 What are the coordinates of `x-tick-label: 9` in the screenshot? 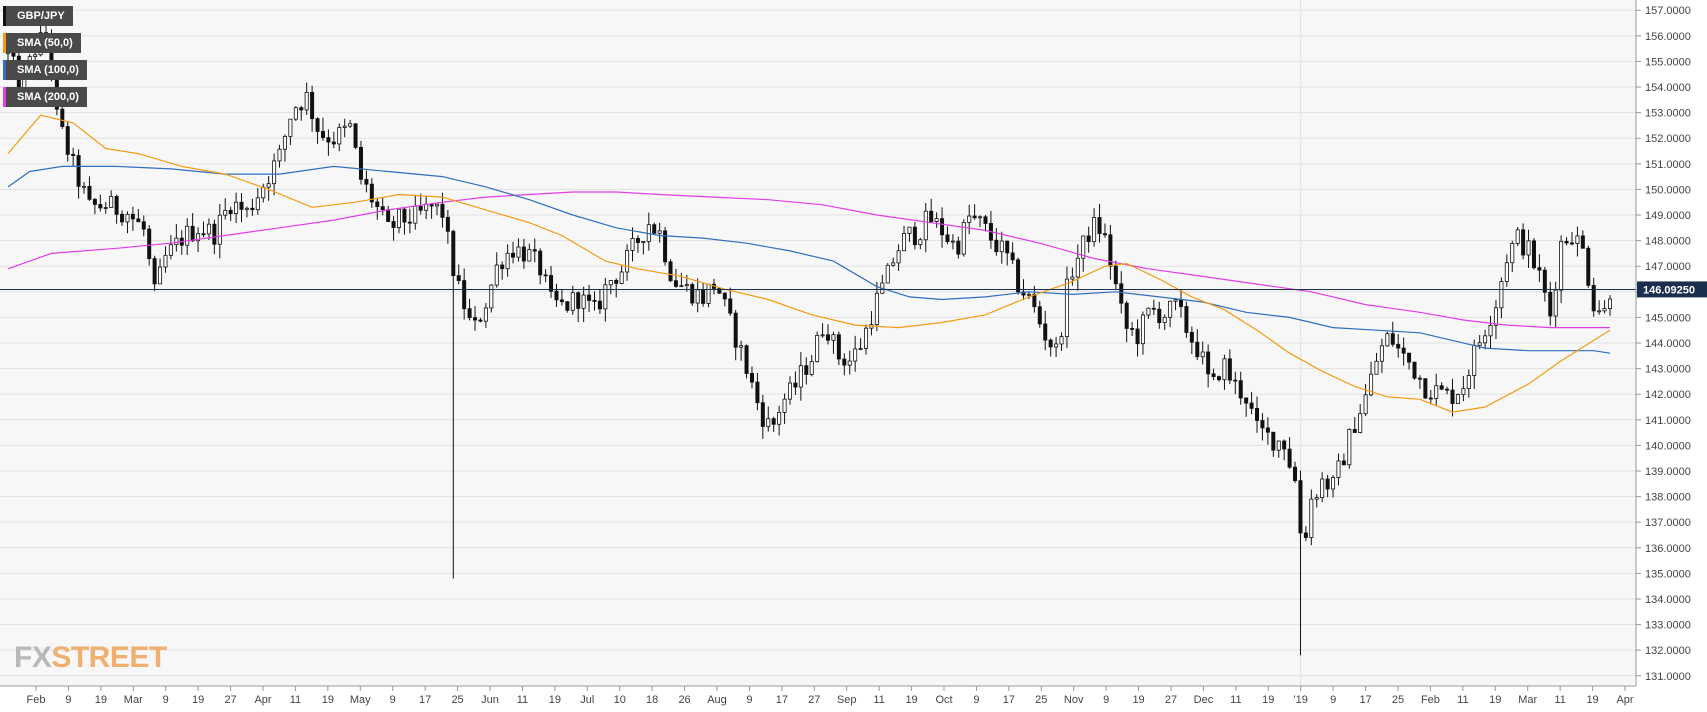 It's located at (749, 700).